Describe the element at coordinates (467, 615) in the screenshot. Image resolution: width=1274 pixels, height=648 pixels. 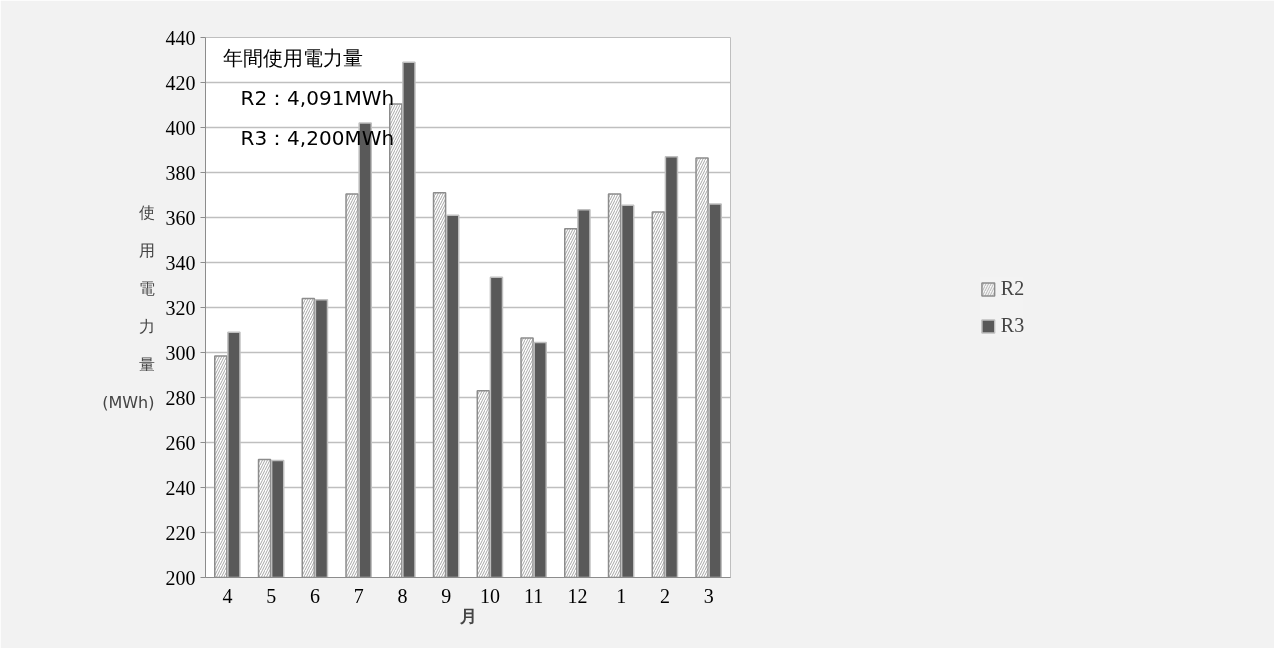
I see `x-axis-title: 月` at that location.